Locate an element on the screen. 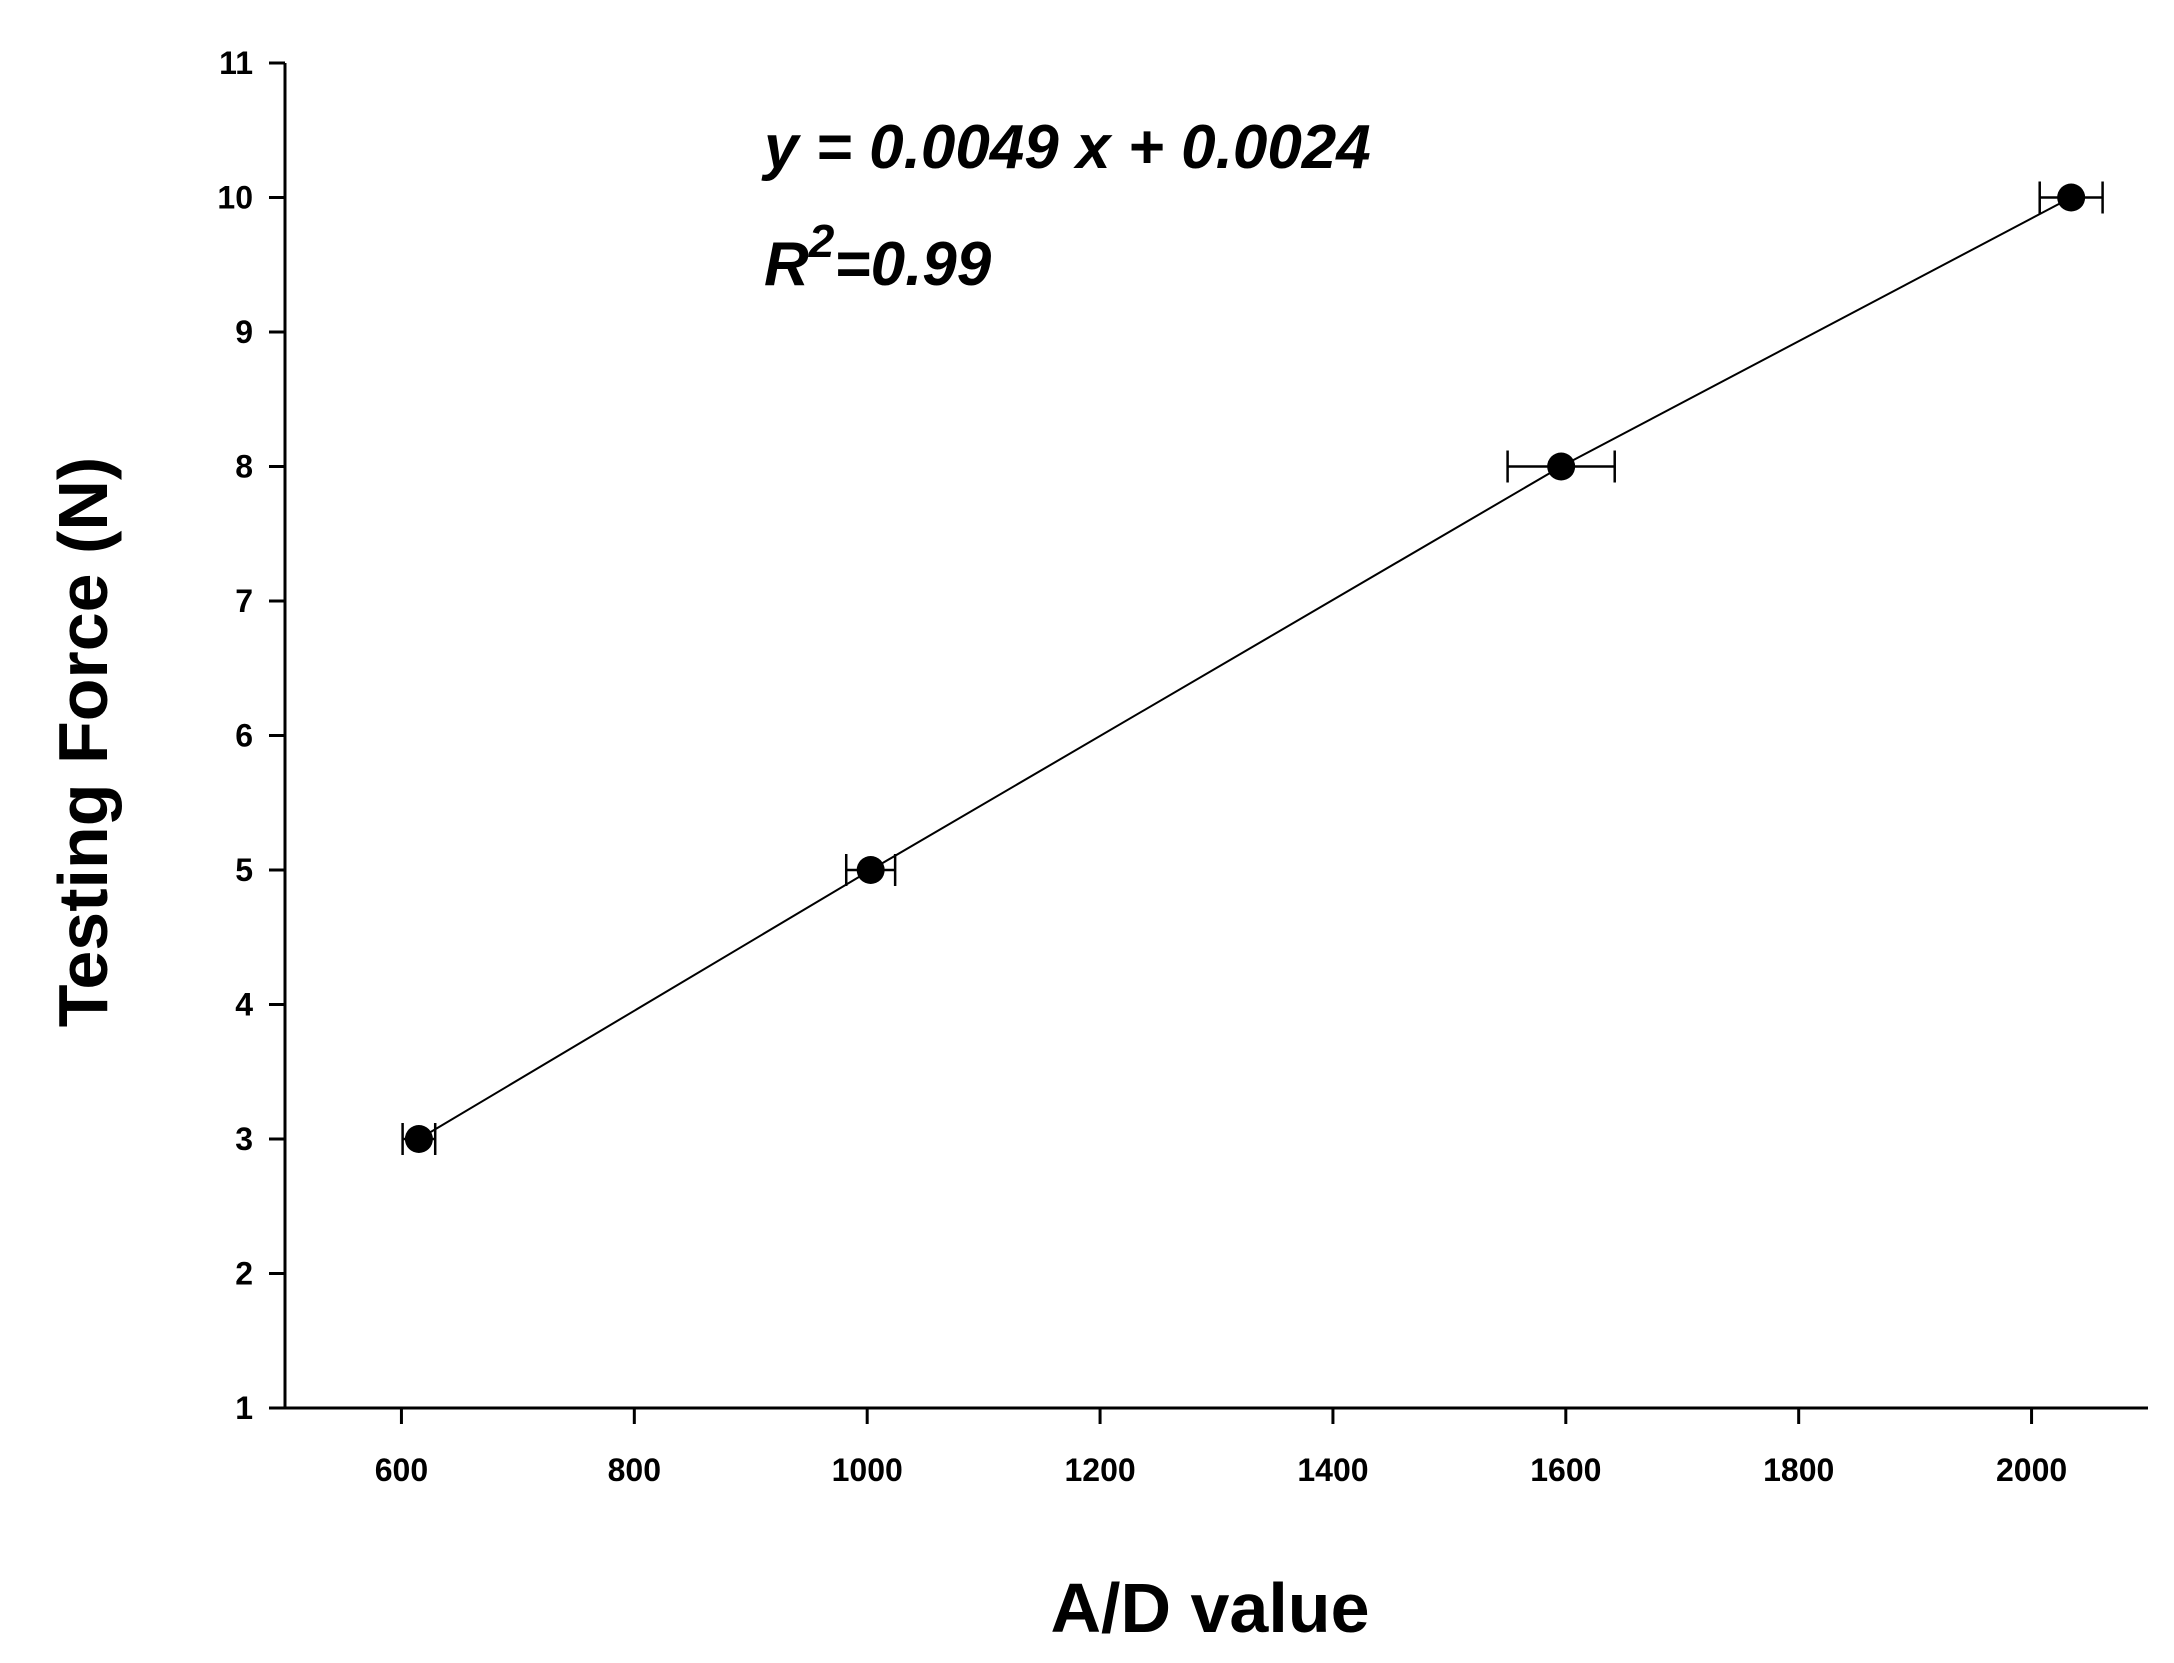 Image resolution: width=2174 pixels, height=1663 pixels. x-tick-label: 1200 is located at coordinates (1099, 1470).